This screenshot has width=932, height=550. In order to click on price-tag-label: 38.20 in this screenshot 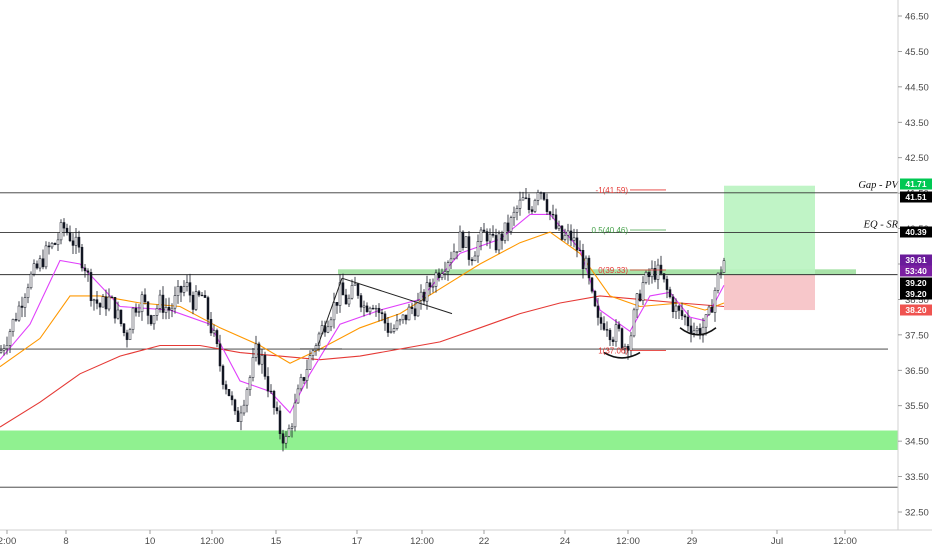, I will do `click(916, 310)`.